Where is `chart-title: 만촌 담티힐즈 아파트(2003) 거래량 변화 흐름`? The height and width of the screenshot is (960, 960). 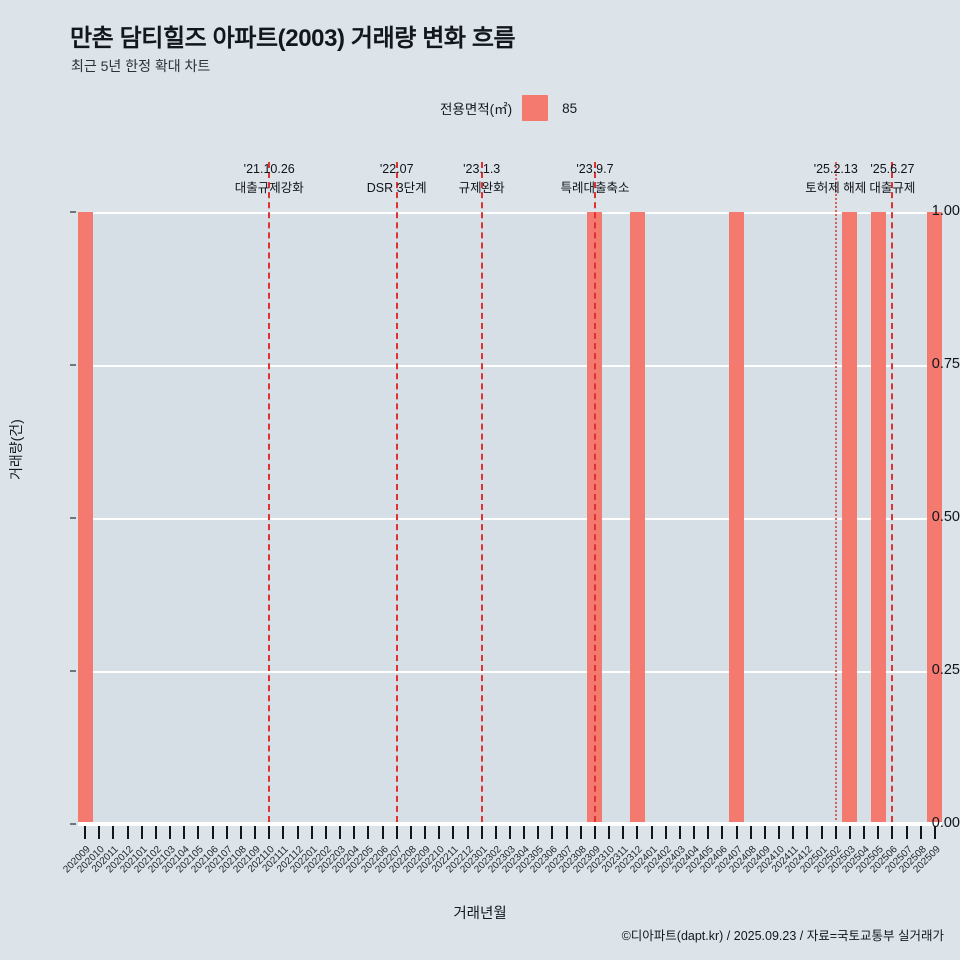
chart-title: 만촌 담티힐즈 아파트(2003) 거래량 변화 흐름 is located at coordinates (293, 38).